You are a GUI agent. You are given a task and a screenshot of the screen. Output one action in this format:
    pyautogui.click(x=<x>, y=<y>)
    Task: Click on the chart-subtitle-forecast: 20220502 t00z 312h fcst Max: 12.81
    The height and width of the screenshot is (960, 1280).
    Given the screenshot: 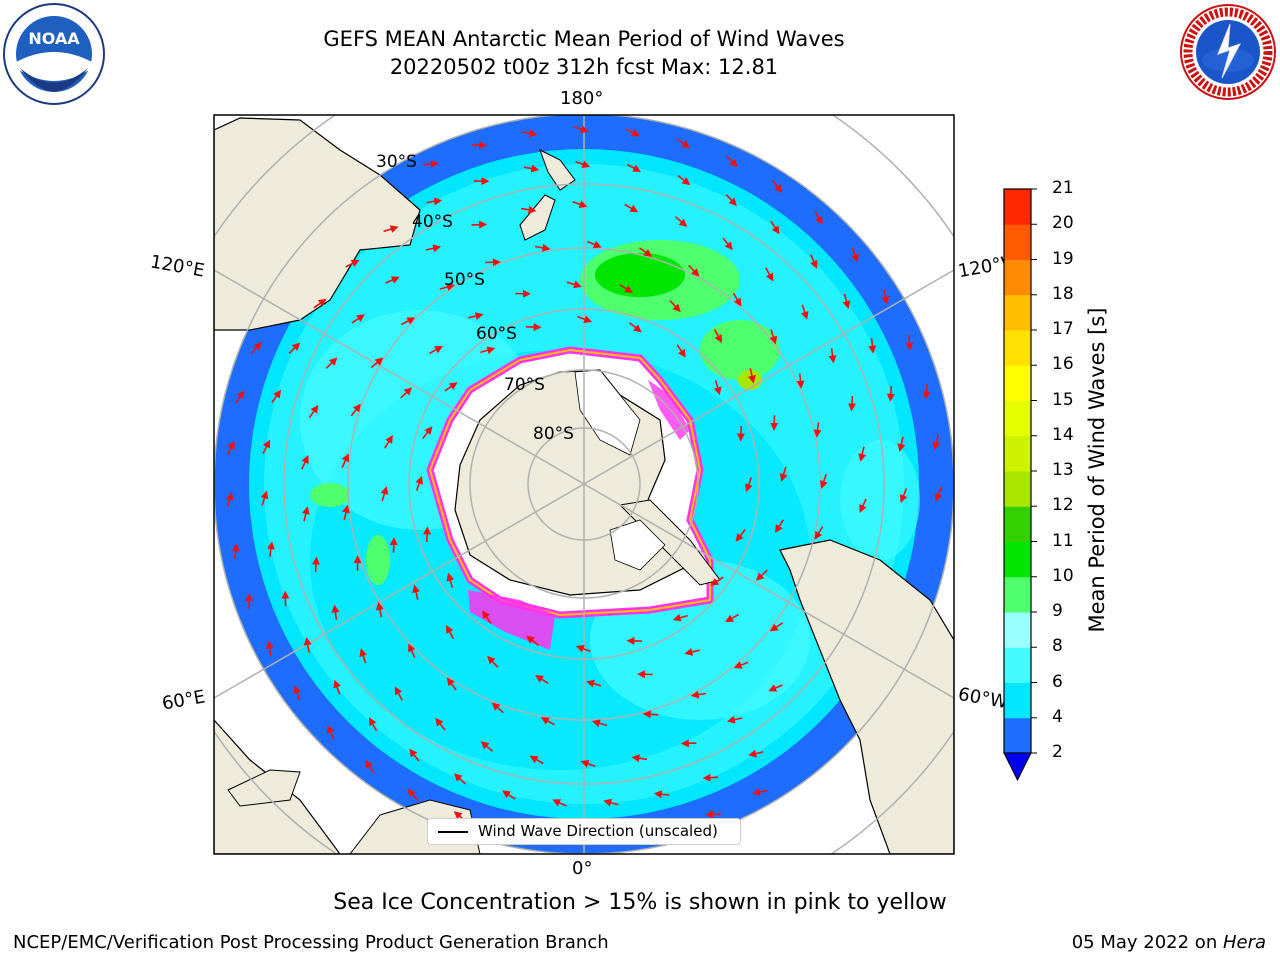 What is the action you would take?
    pyautogui.click(x=584, y=67)
    